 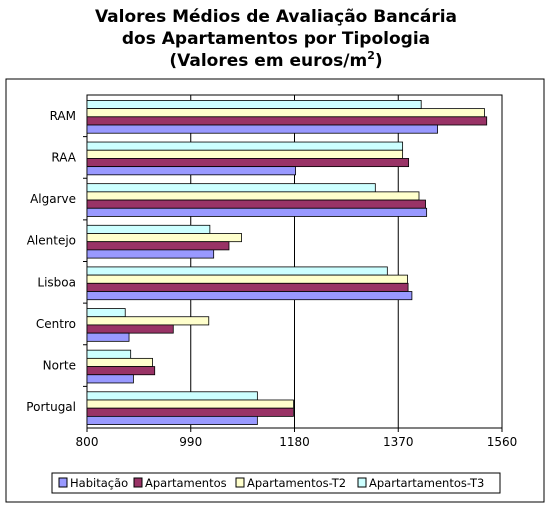 What do you see at coordinates (51, 407) in the screenshot?
I see `category-label-portugal: Portugal` at bounding box center [51, 407].